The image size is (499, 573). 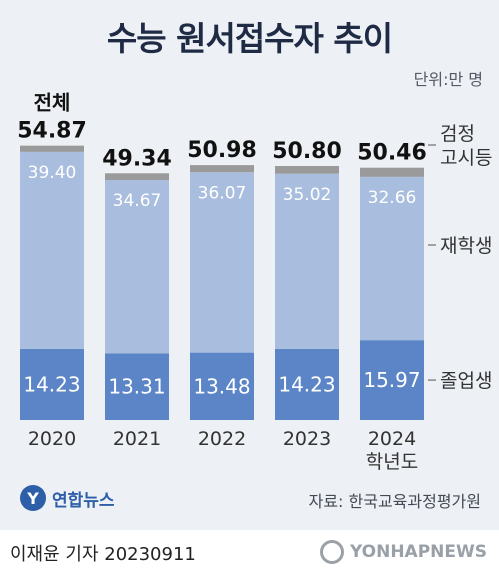 I want to click on bar-segment-graduates-2021, so click(x=137, y=386).